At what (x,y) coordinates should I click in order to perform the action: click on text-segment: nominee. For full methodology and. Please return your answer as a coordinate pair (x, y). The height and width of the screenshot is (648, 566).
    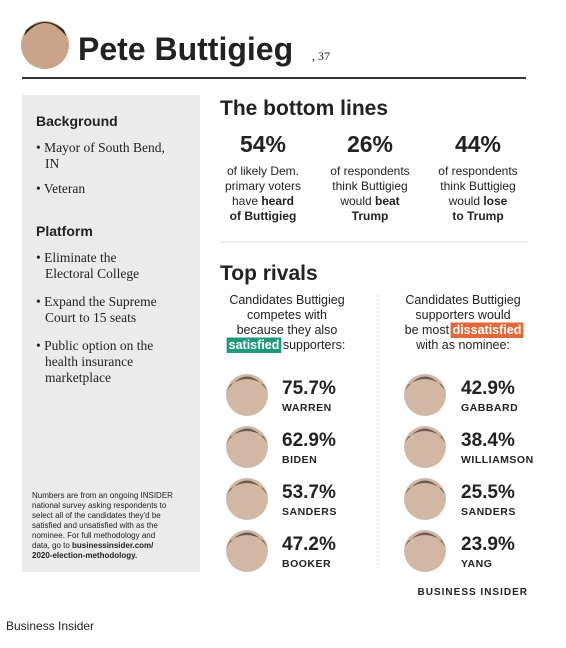
    Looking at the image, I should click on (93, 535).